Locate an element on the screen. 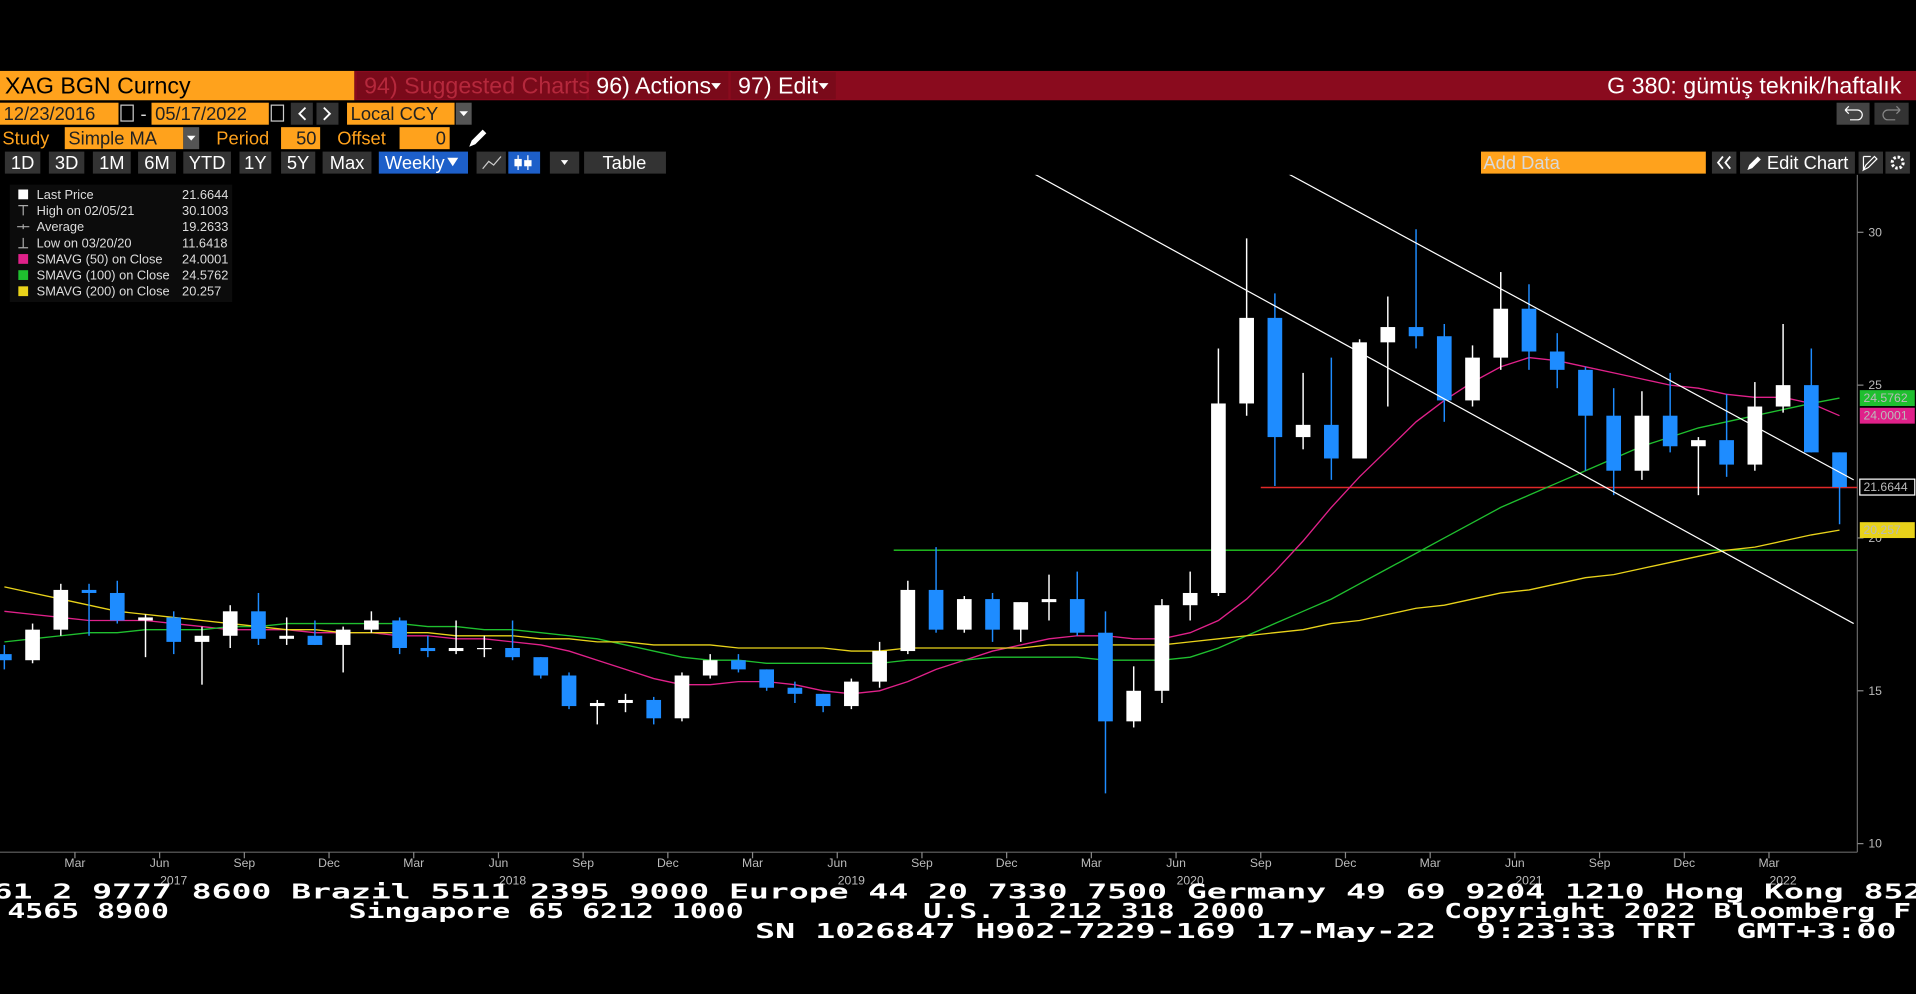 This screenshot has width=1916, height=994. edit-chart-button is located at coordinates (1797, 162).